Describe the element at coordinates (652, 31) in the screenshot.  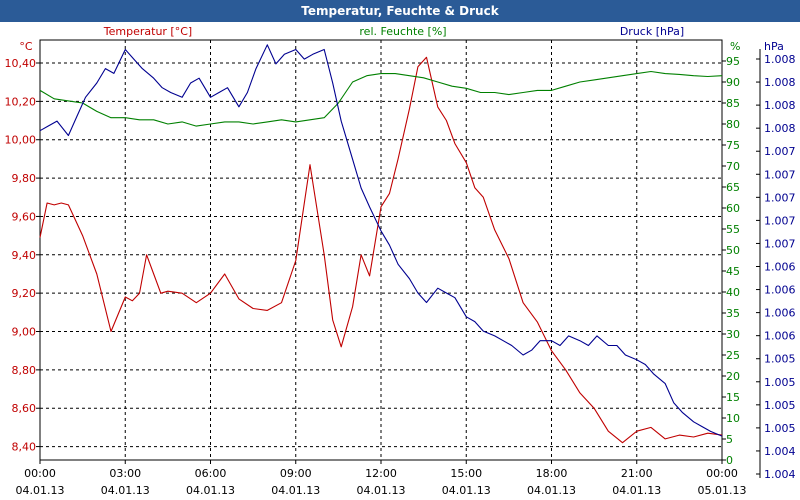
I see `series-label-right: Druck [hPa]` at that location.